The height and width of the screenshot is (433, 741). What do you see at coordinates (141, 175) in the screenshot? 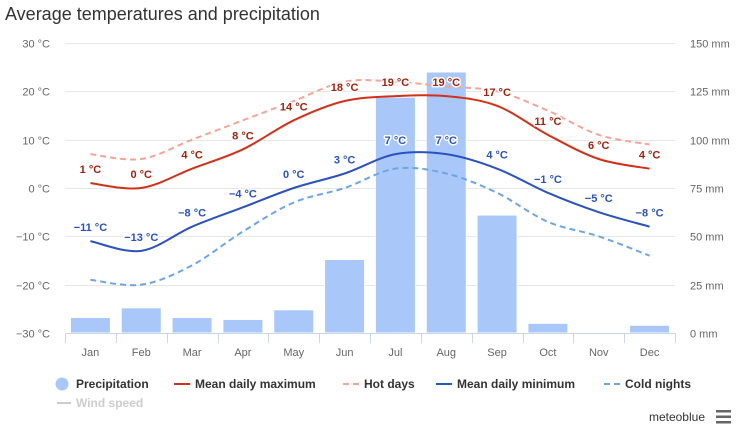
I see `mean-daily-maximum-label: 0 °C` at bounding box center [141, 175].